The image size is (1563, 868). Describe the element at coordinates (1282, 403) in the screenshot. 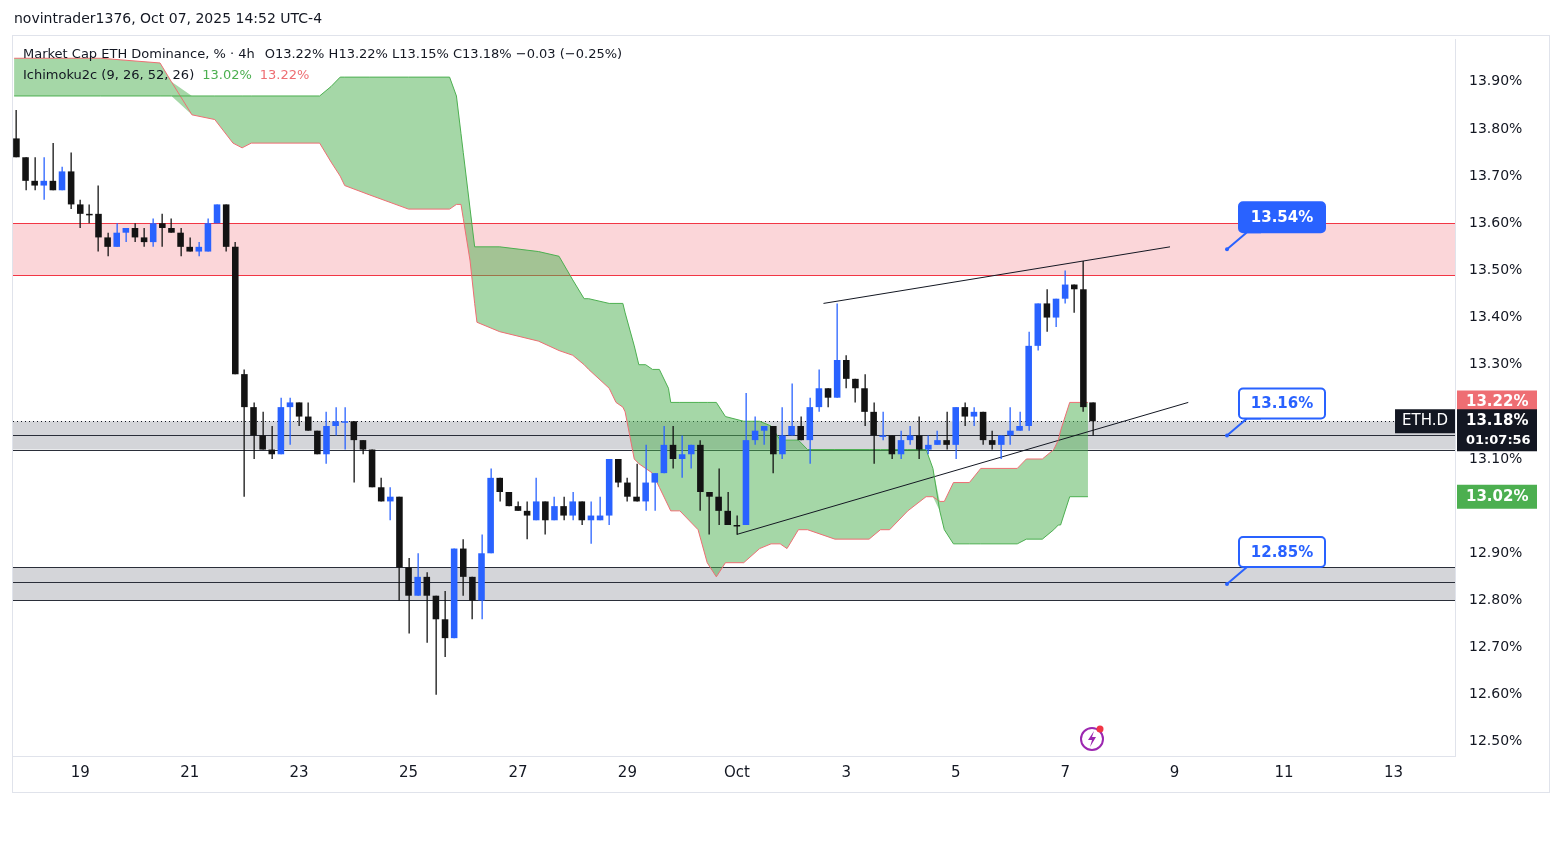

I see `band-label: 13.16%` at that location.